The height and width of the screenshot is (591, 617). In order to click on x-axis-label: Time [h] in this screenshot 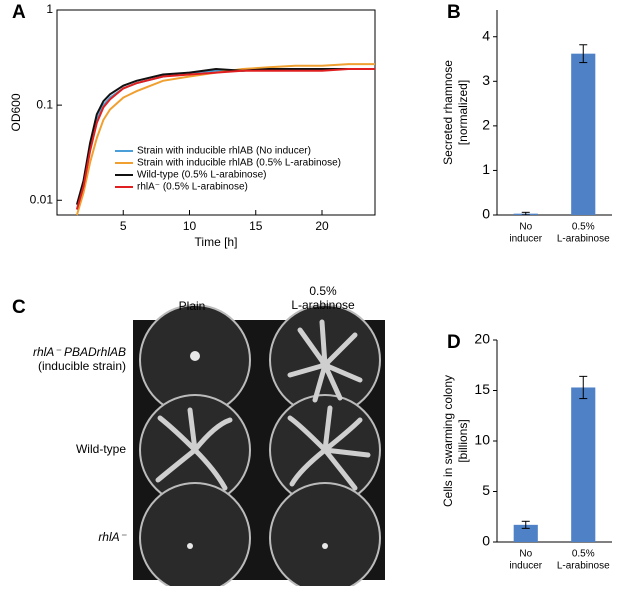, I will do `click(216, 242)`.